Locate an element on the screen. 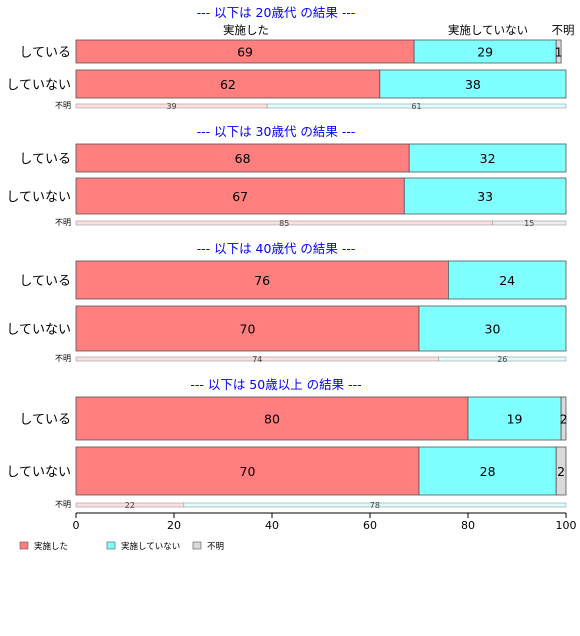  data-label: 38 is located at coordinates (473, 84).